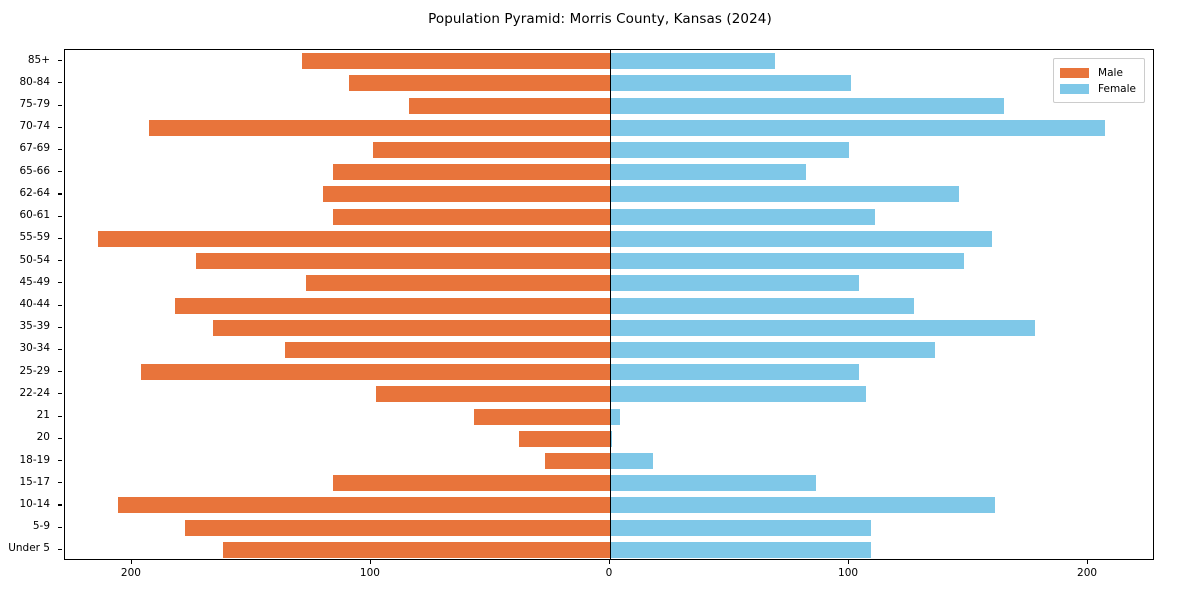  I want to click on y-tick-label: 60-61, so click(34, 215).